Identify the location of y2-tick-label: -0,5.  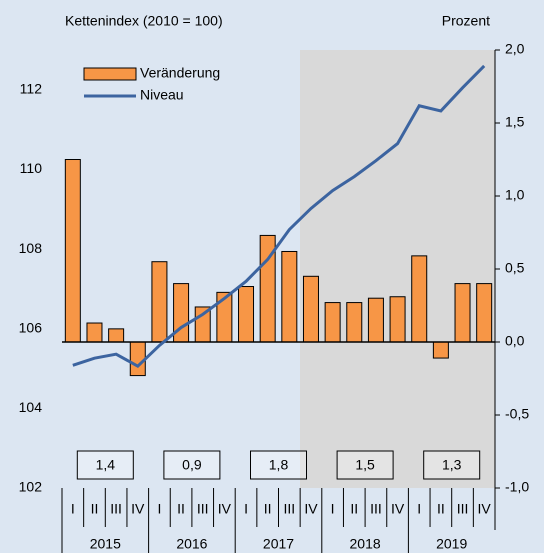
(517, 414).